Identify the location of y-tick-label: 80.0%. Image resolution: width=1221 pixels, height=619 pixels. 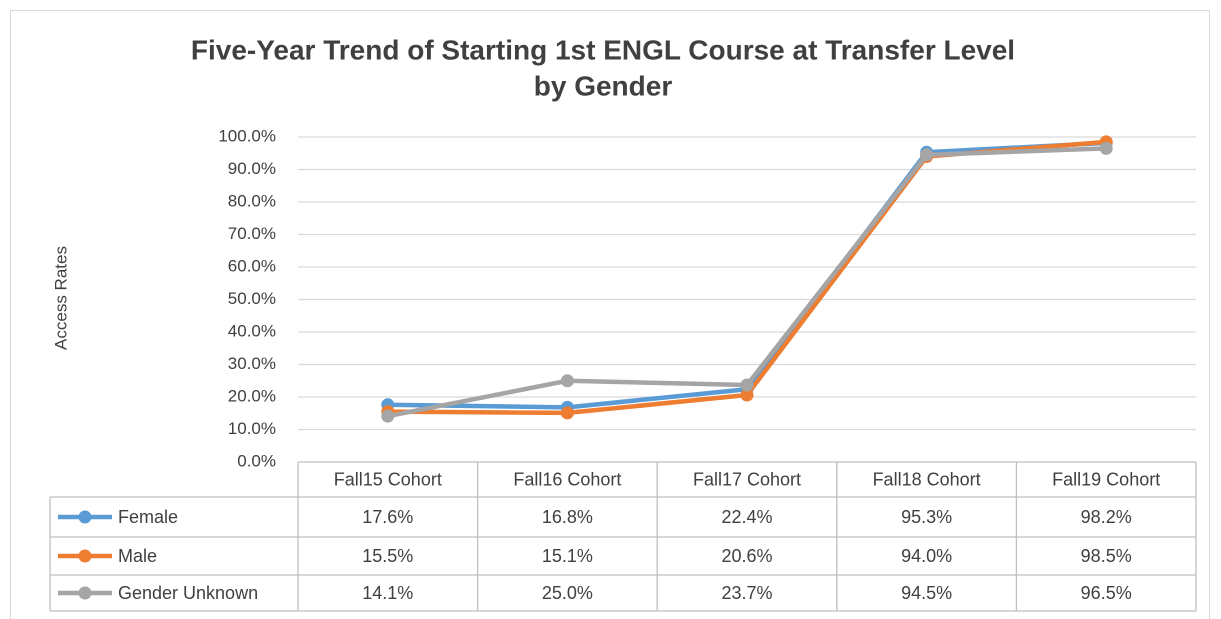
(252, 200).